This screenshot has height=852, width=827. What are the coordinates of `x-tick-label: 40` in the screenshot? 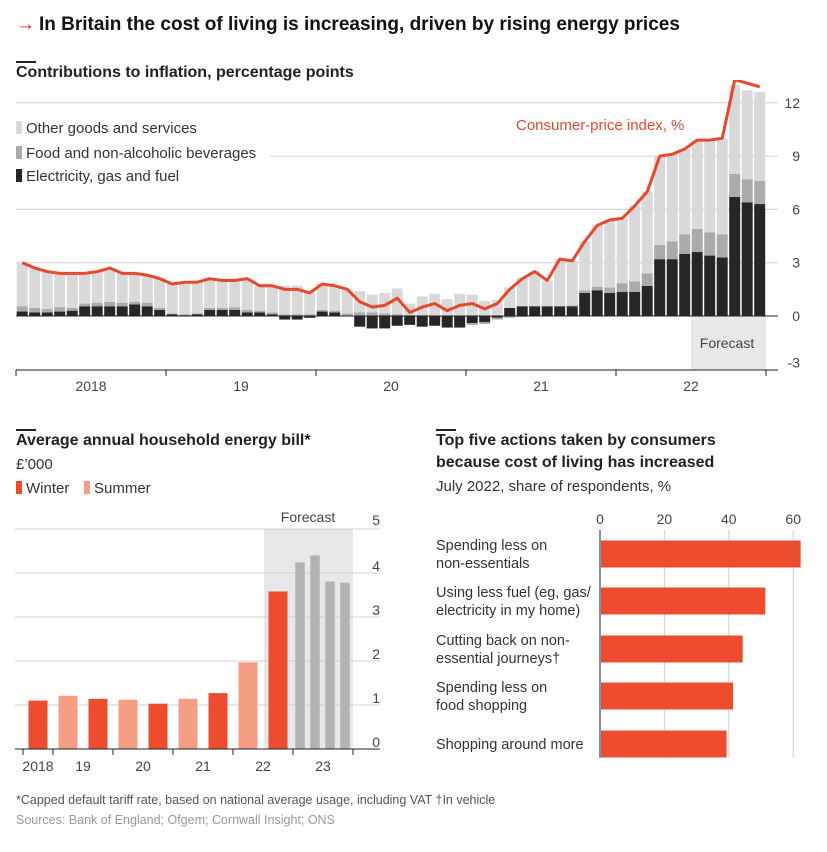 It's located at (729, 519).